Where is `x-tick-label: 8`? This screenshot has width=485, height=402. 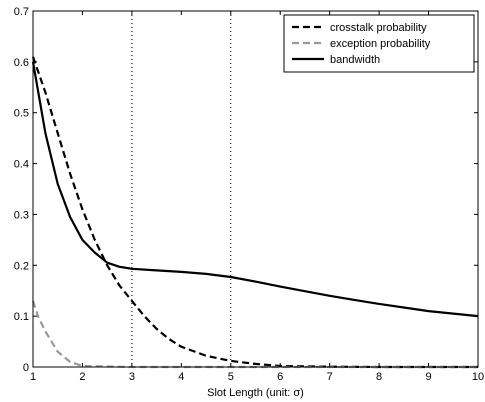 x-tick-label: 8 is located at coordinates (379, 377).